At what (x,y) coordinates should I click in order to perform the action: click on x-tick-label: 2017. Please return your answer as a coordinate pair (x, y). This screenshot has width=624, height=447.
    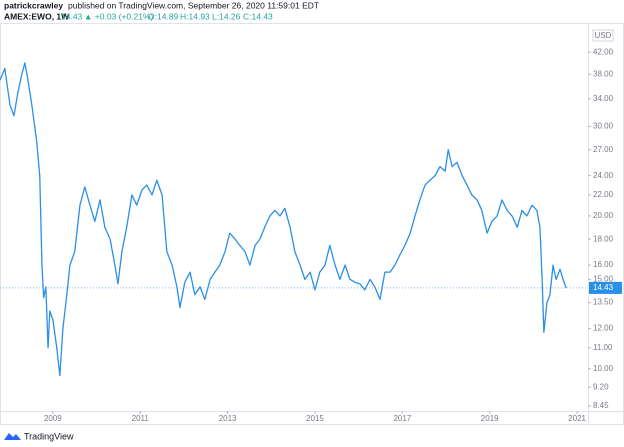
    Looking at the image, I should click on (402, 418).